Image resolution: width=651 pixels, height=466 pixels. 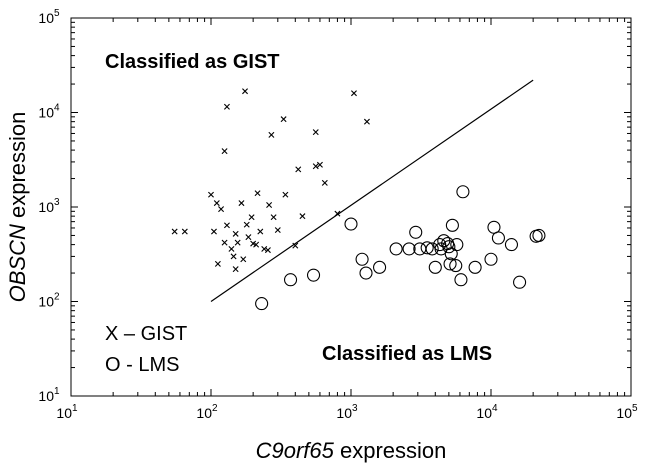 What do you see at coordinates (75, 408) in the screenshot?
I see `x-tick-label-exponent: 1` at bounding box center [75, 408].